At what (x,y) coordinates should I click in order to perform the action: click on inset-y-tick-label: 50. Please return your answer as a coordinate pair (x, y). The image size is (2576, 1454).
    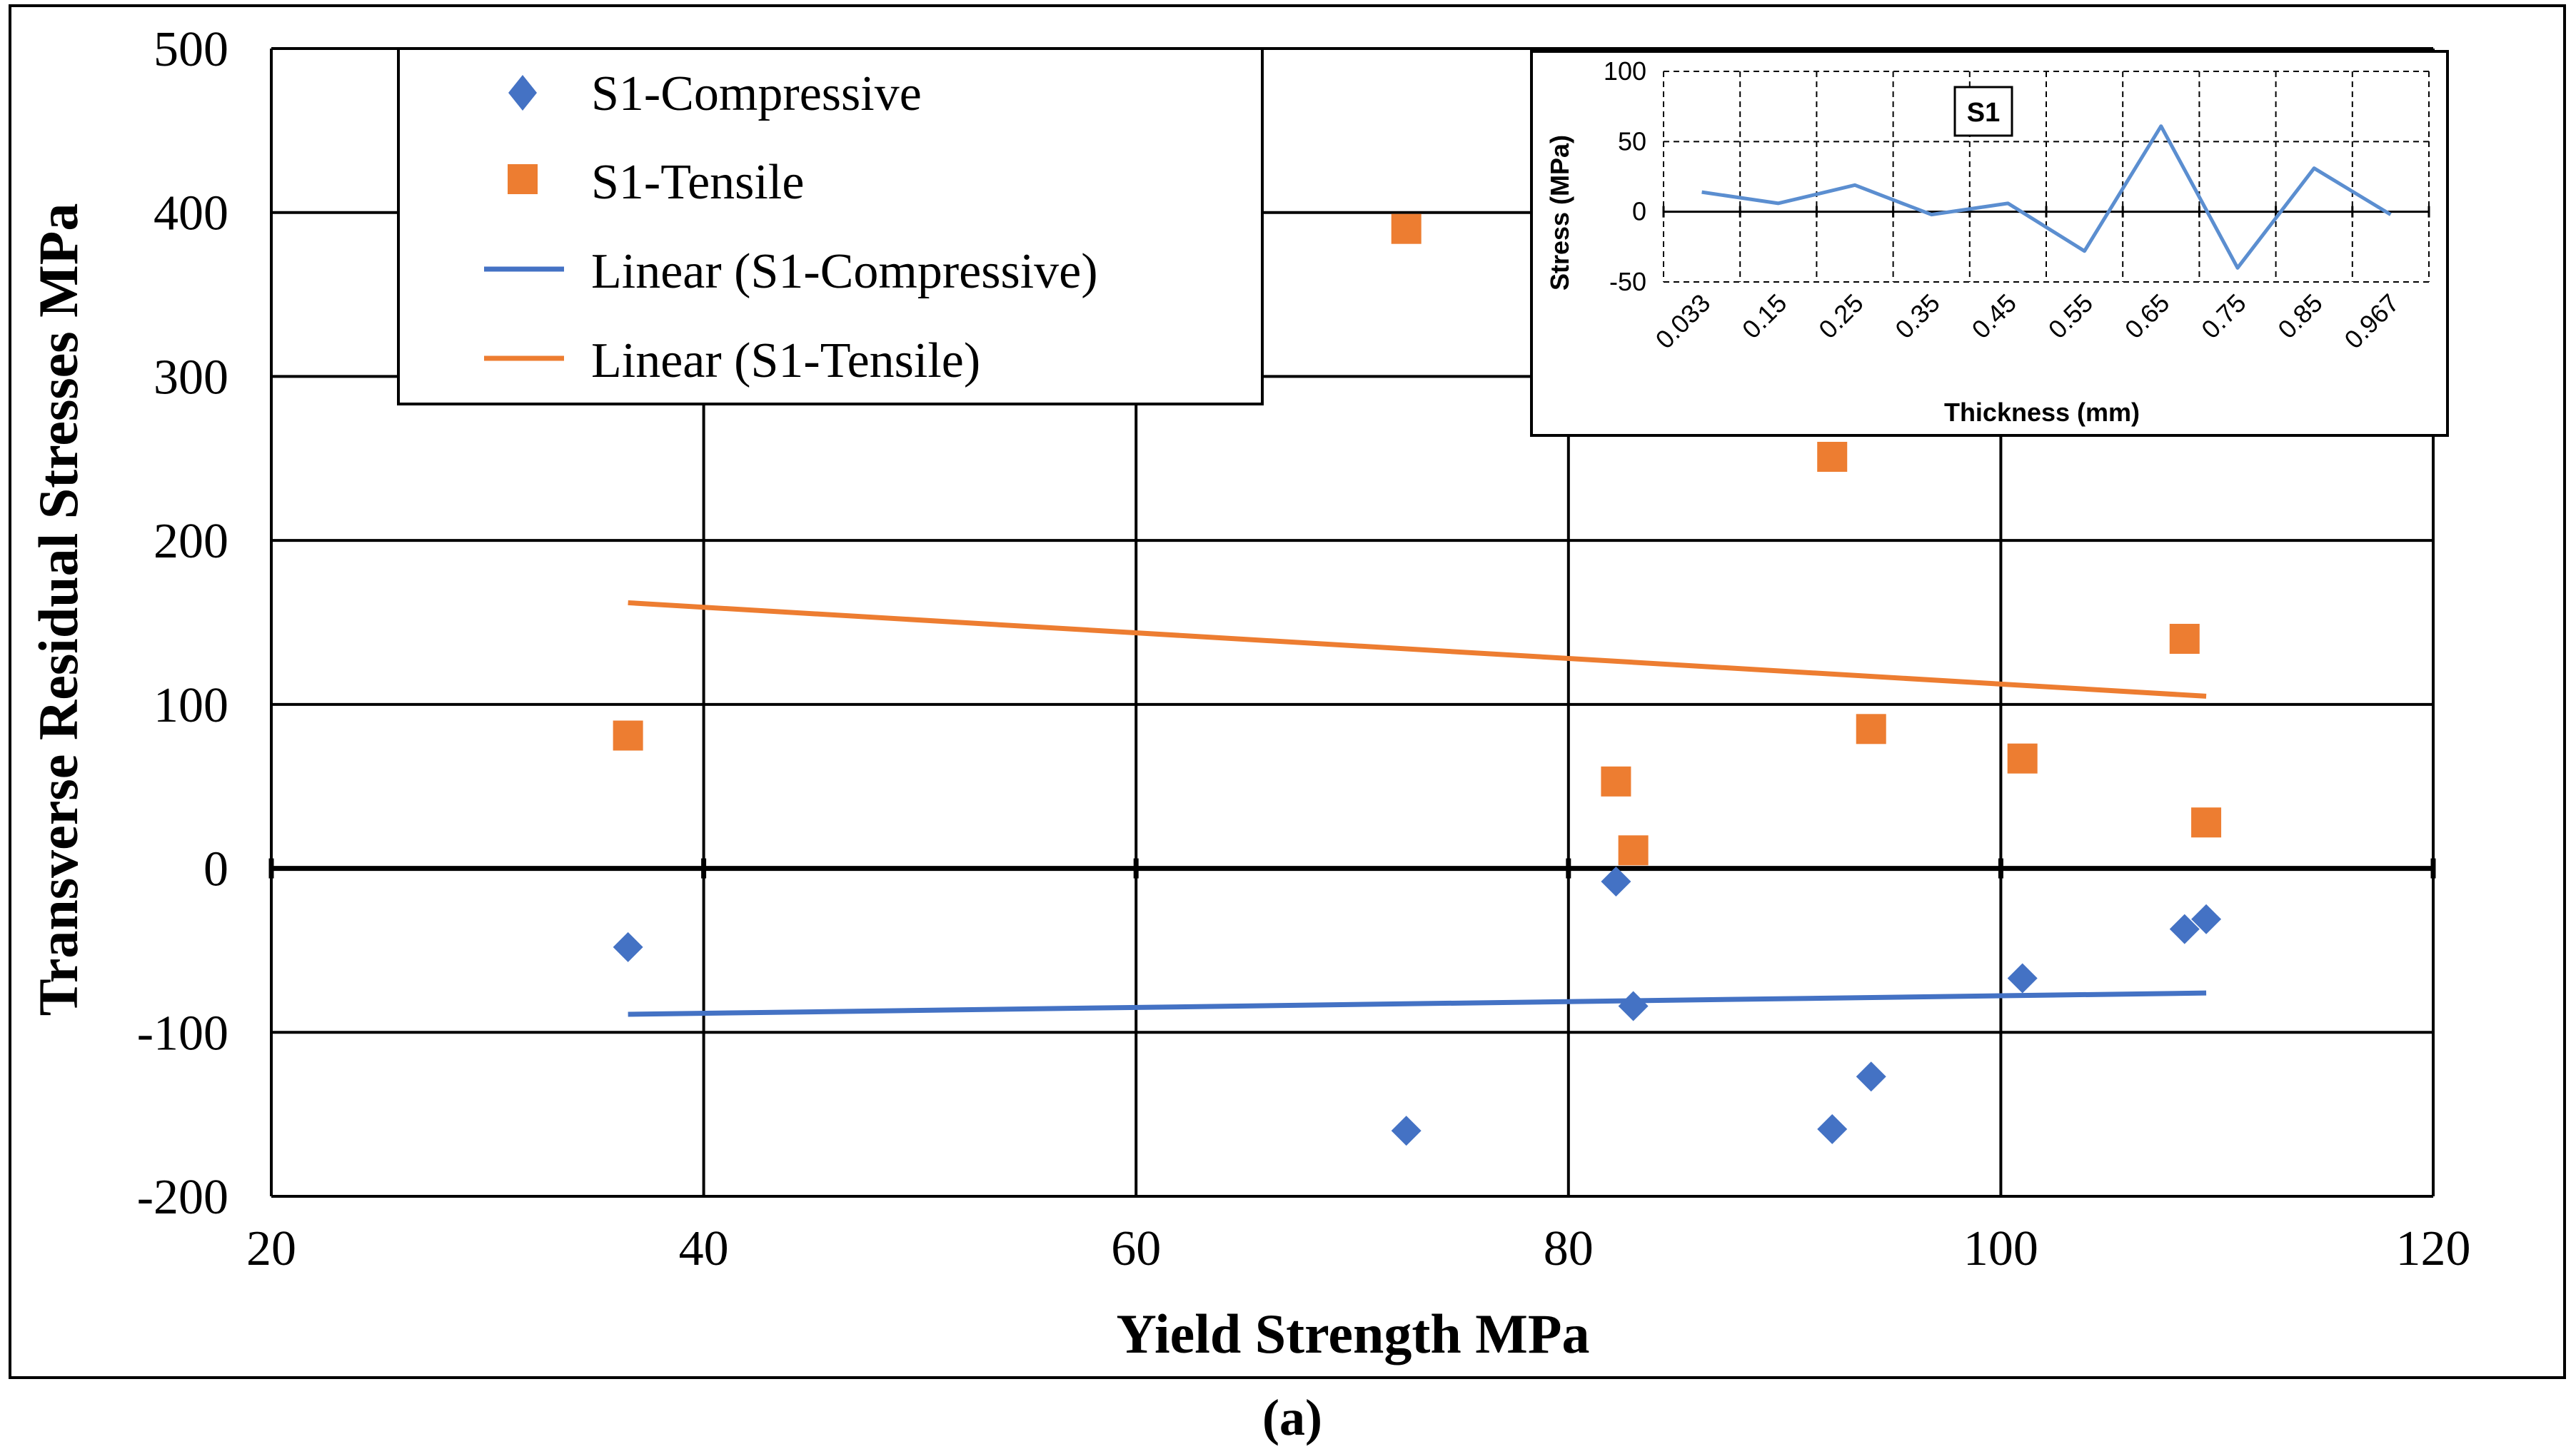
    Looking at the image, I should click on (1632, 141).